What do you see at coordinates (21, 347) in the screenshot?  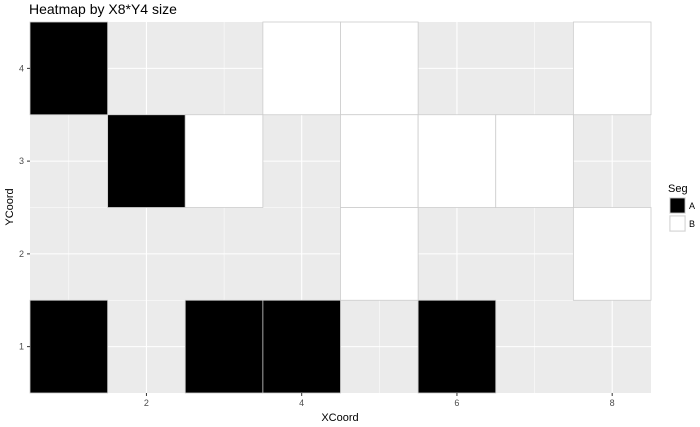 I see `y-tick-label: 1` at bounding box center [21, 347].